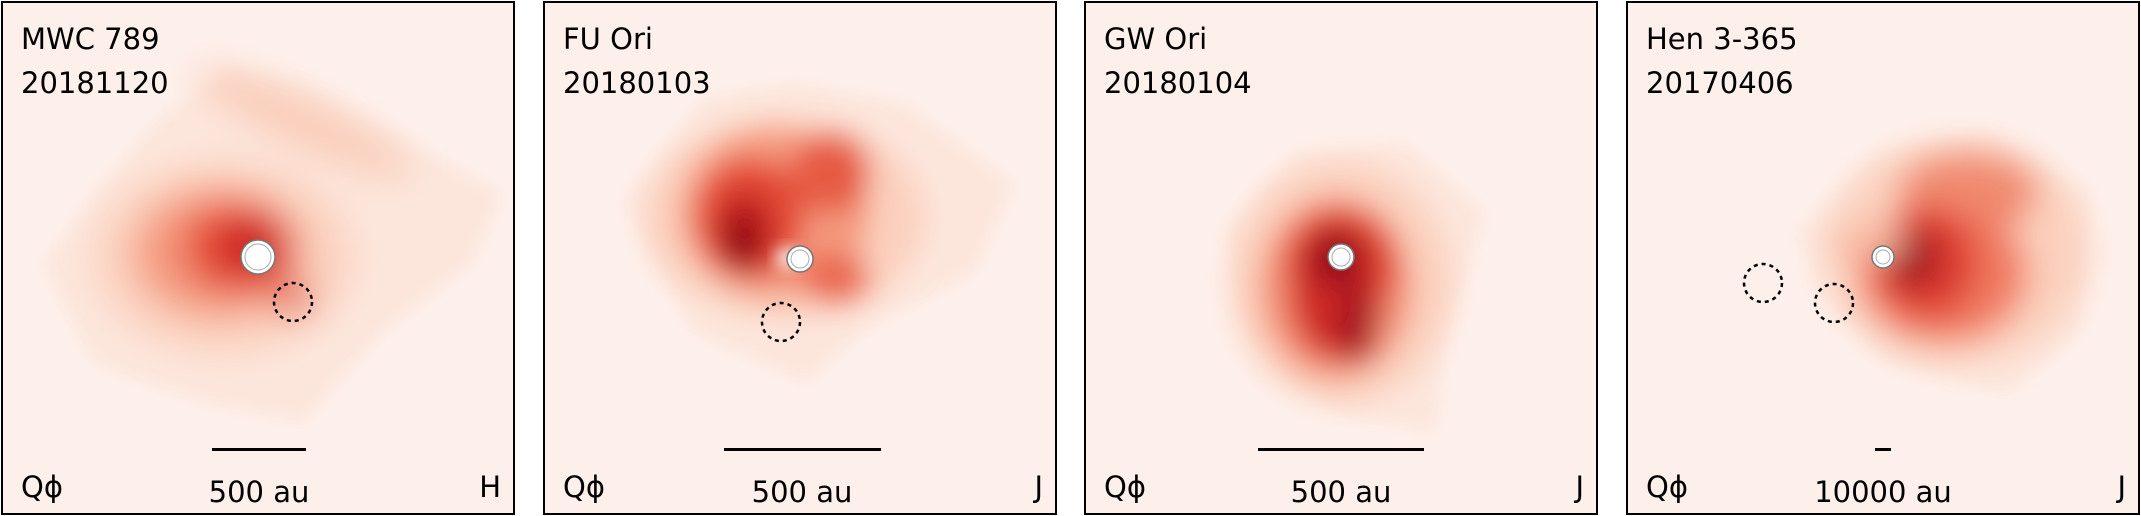 This screenshot has width=2141, height=516. I want to click on observation-date: 20170406, so click(1720, 83).